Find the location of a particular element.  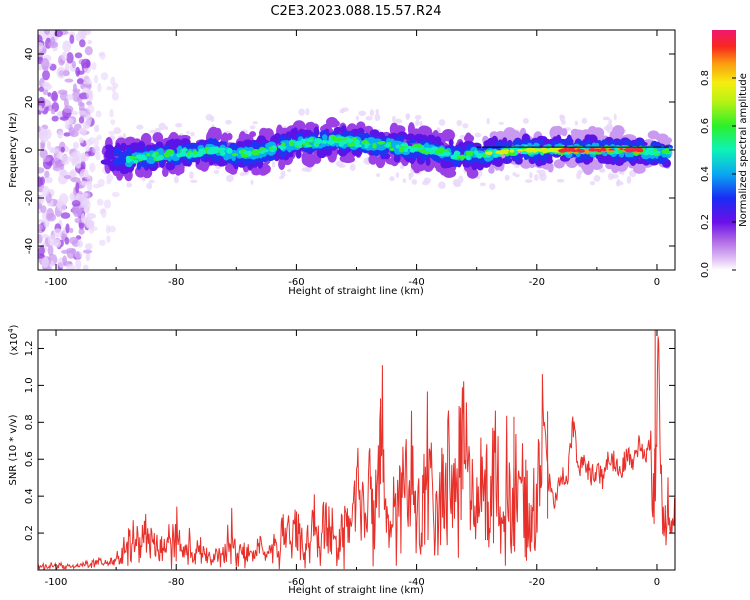

snr-y-tick-label: 0.6 is located at coordinates (29, 459).